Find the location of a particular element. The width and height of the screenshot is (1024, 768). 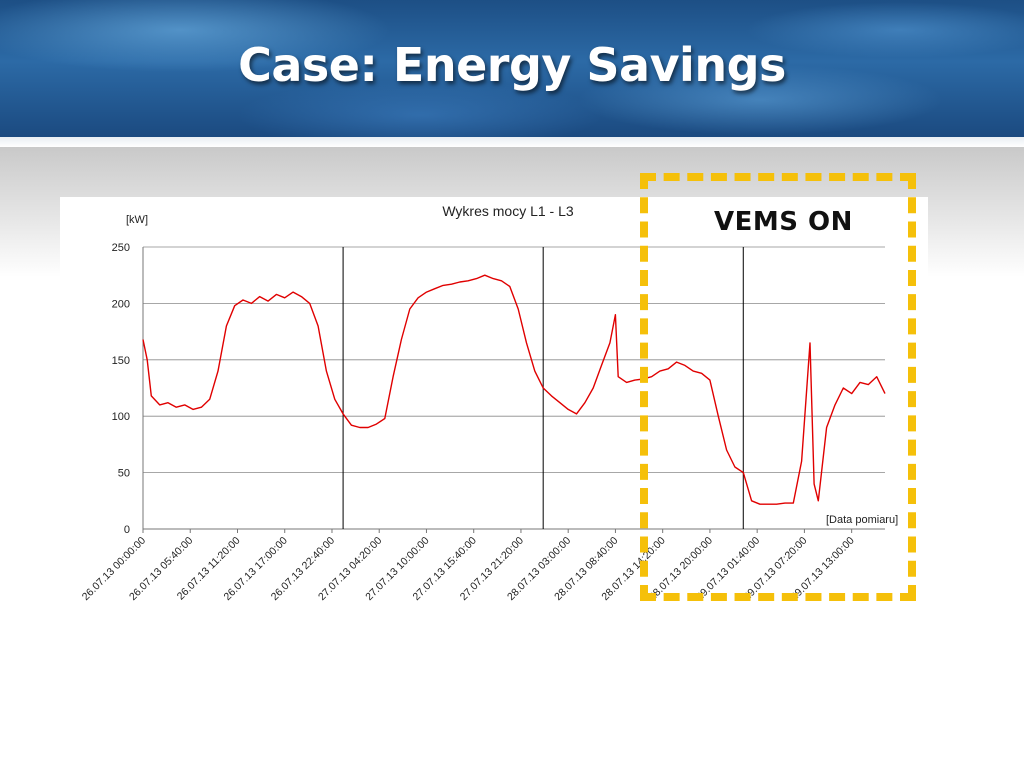

y-tick-label: 50 is located at coordinates (124, 474).